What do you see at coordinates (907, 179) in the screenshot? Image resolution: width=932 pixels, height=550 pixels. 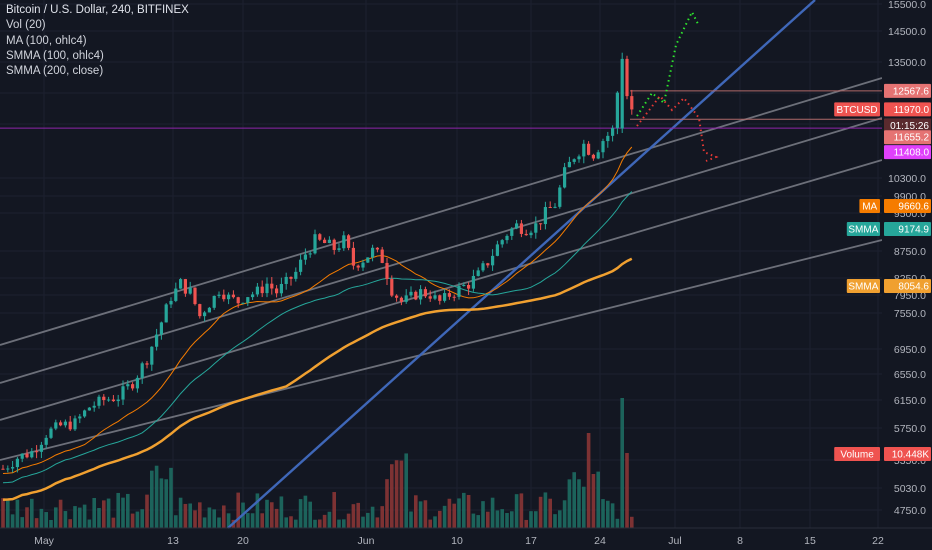 I see `price-tick-label: 10300.0` at bounding box center [907, 179].